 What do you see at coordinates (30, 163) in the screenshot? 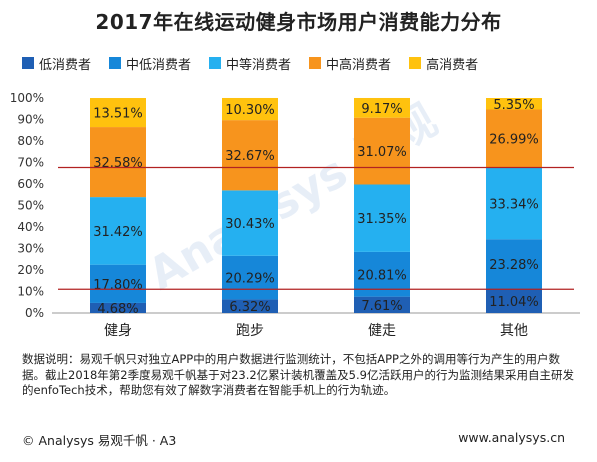
I see `y-tick-label: 70%` at bounding box center [30, 163].